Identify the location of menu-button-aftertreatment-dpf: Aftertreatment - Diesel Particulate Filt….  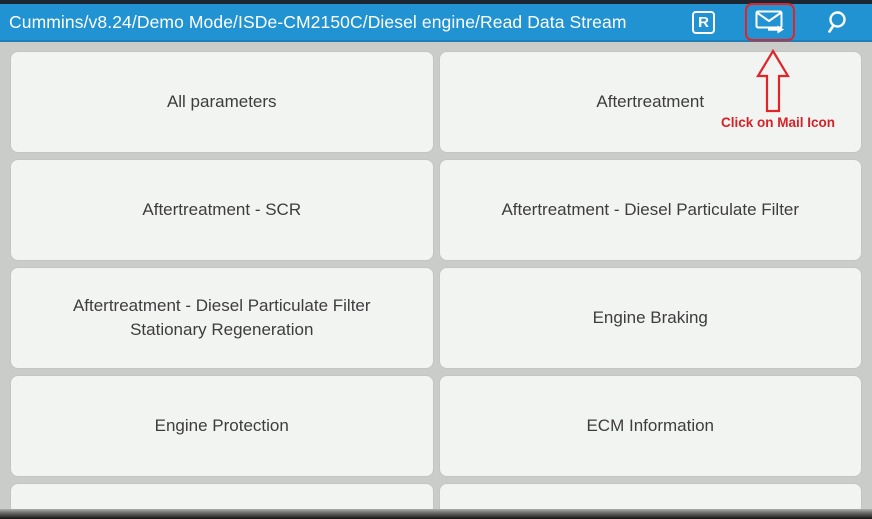
(650, 210).